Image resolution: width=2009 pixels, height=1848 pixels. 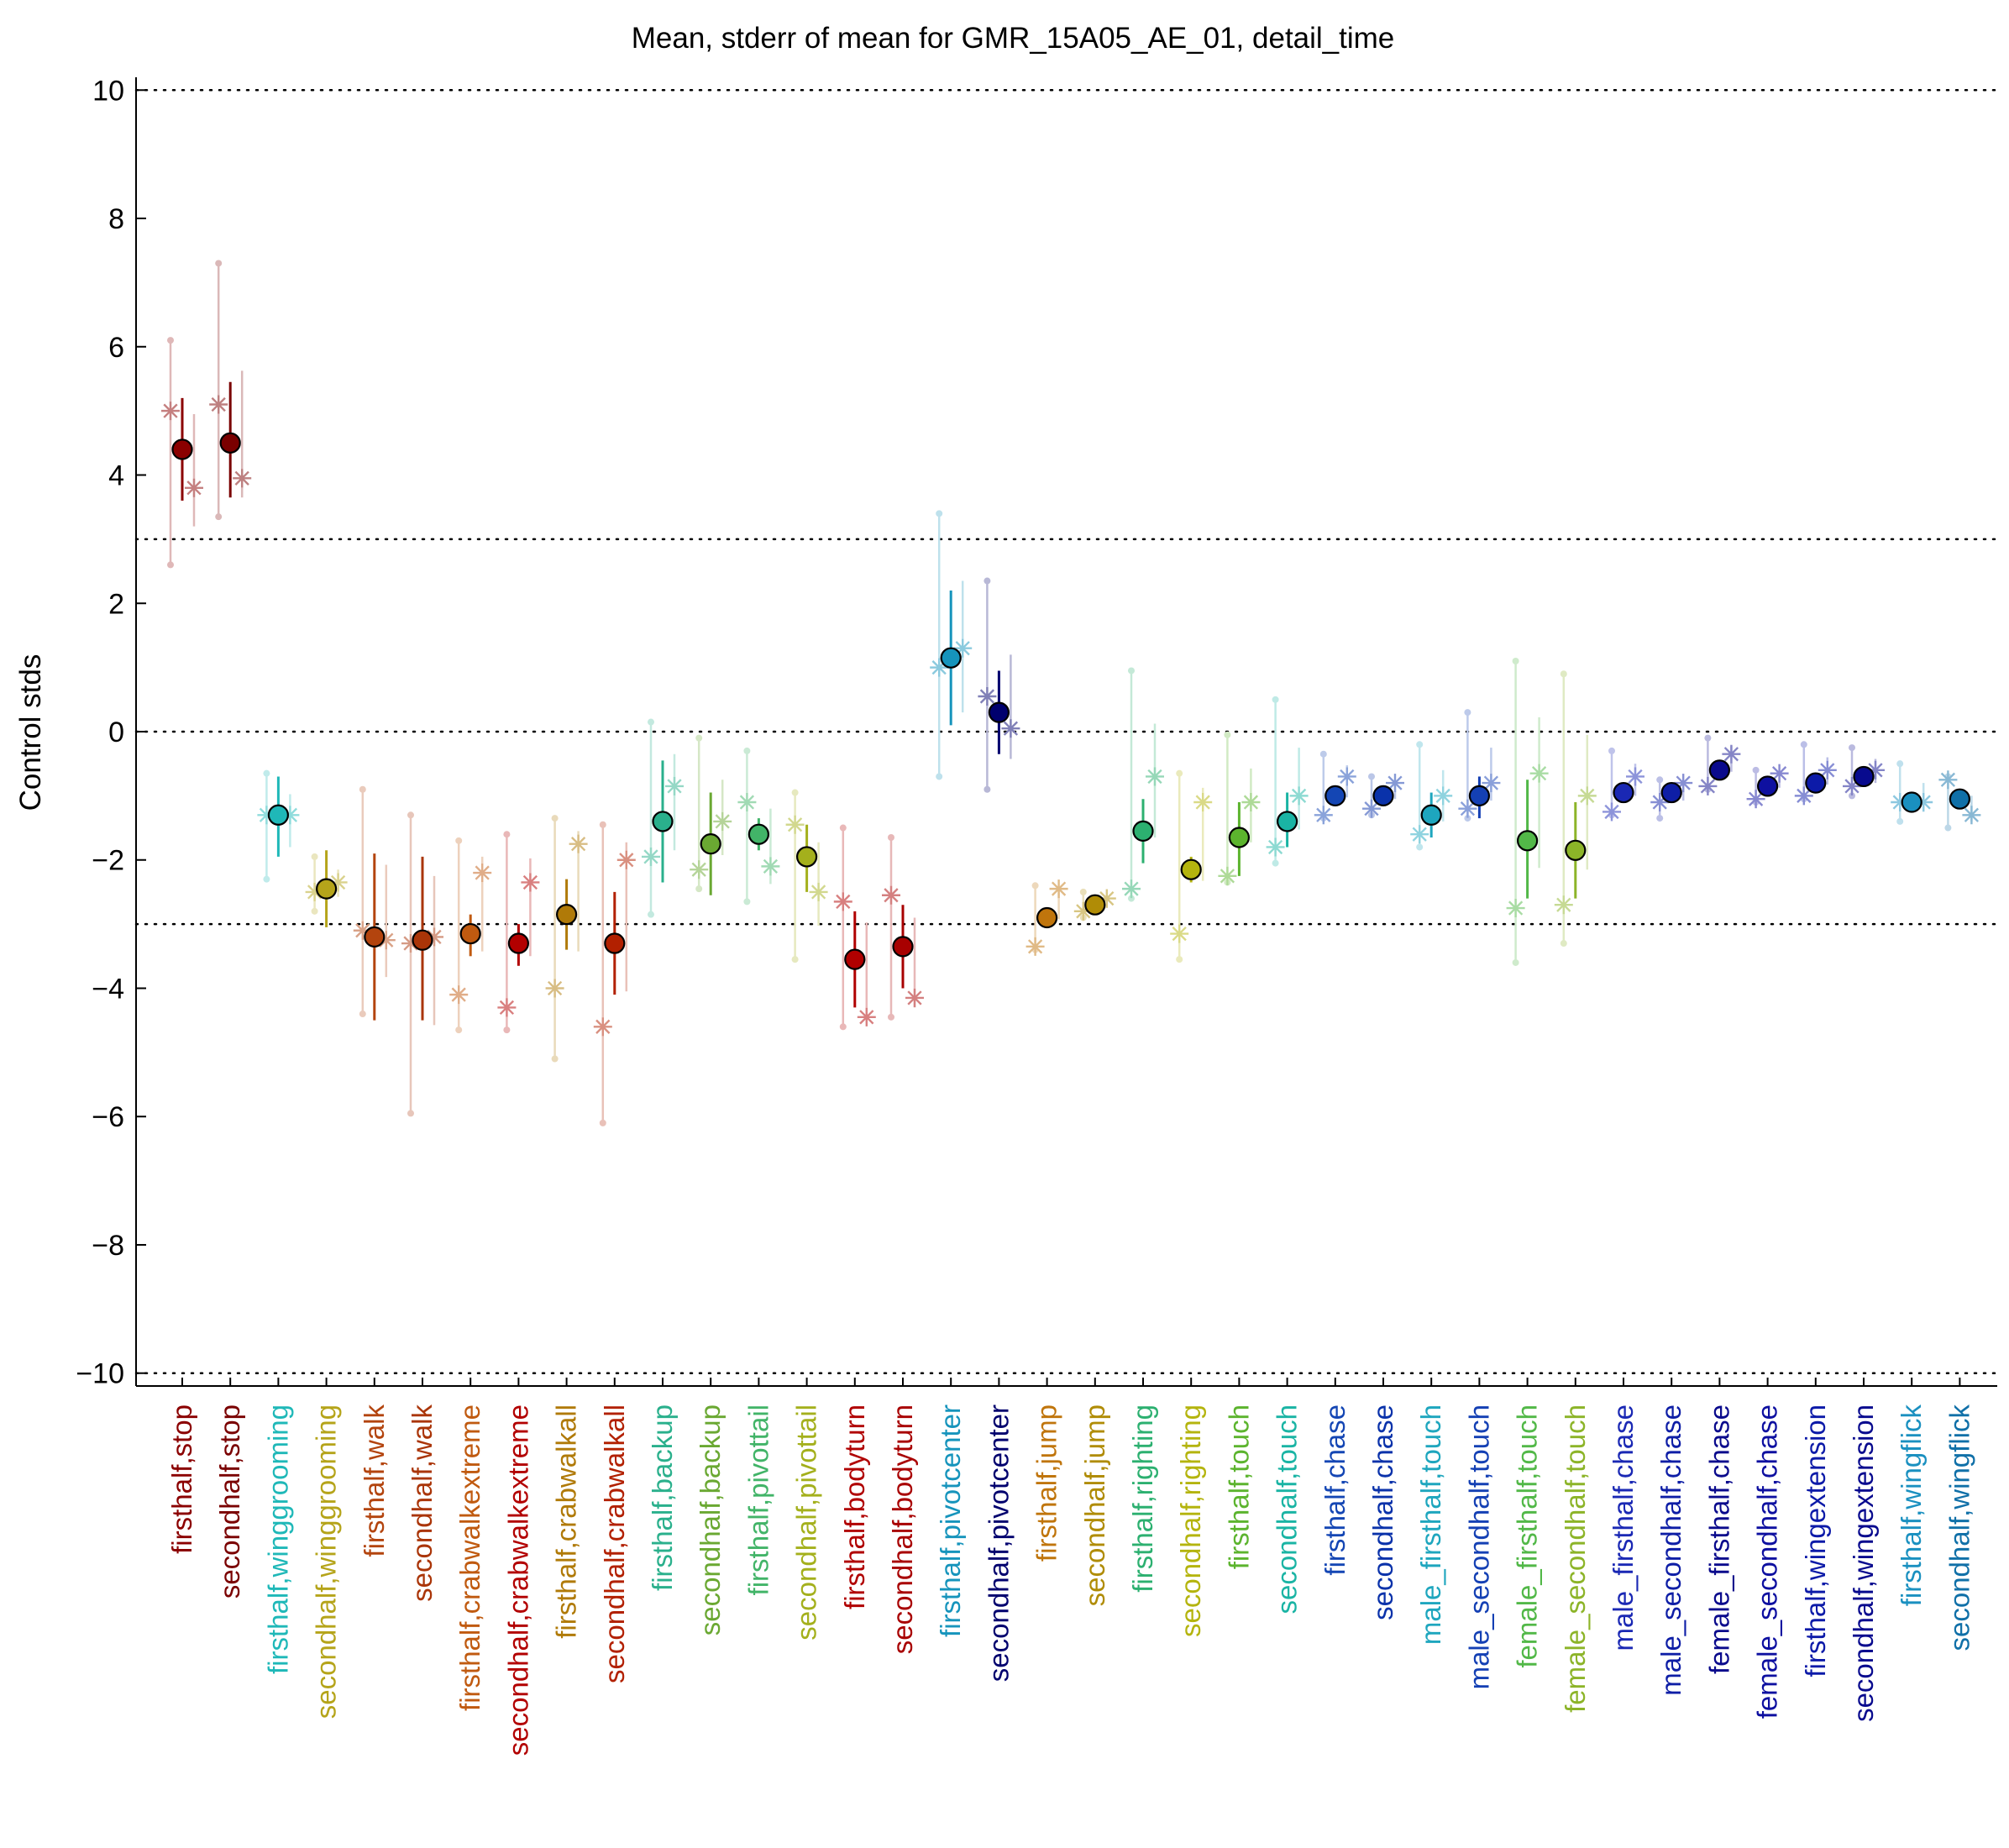 What do you see at coordinates (1718, 1539) in the screenshot?
I see `x-tick-label: female_firsthalf,chase` at bounding box center [1718, 1539].